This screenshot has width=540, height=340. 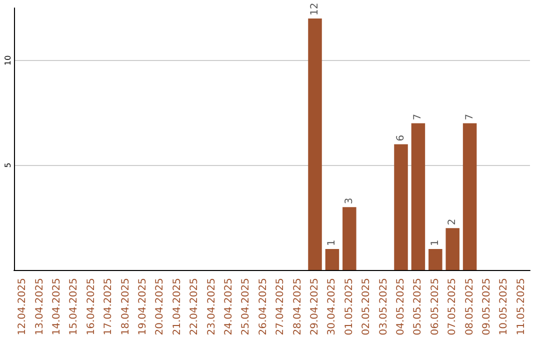 What do you see at coordinates (229, 307) in the screenshot?
I see `x-tick-label: 24.04.2025` at bounding box center [229, 307].